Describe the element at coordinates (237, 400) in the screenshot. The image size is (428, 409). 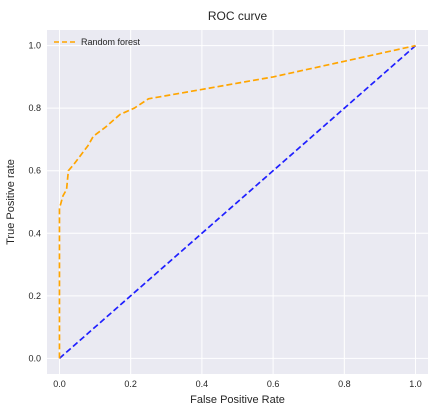
I see `x-axis-label: False Positive Rate` at that location.